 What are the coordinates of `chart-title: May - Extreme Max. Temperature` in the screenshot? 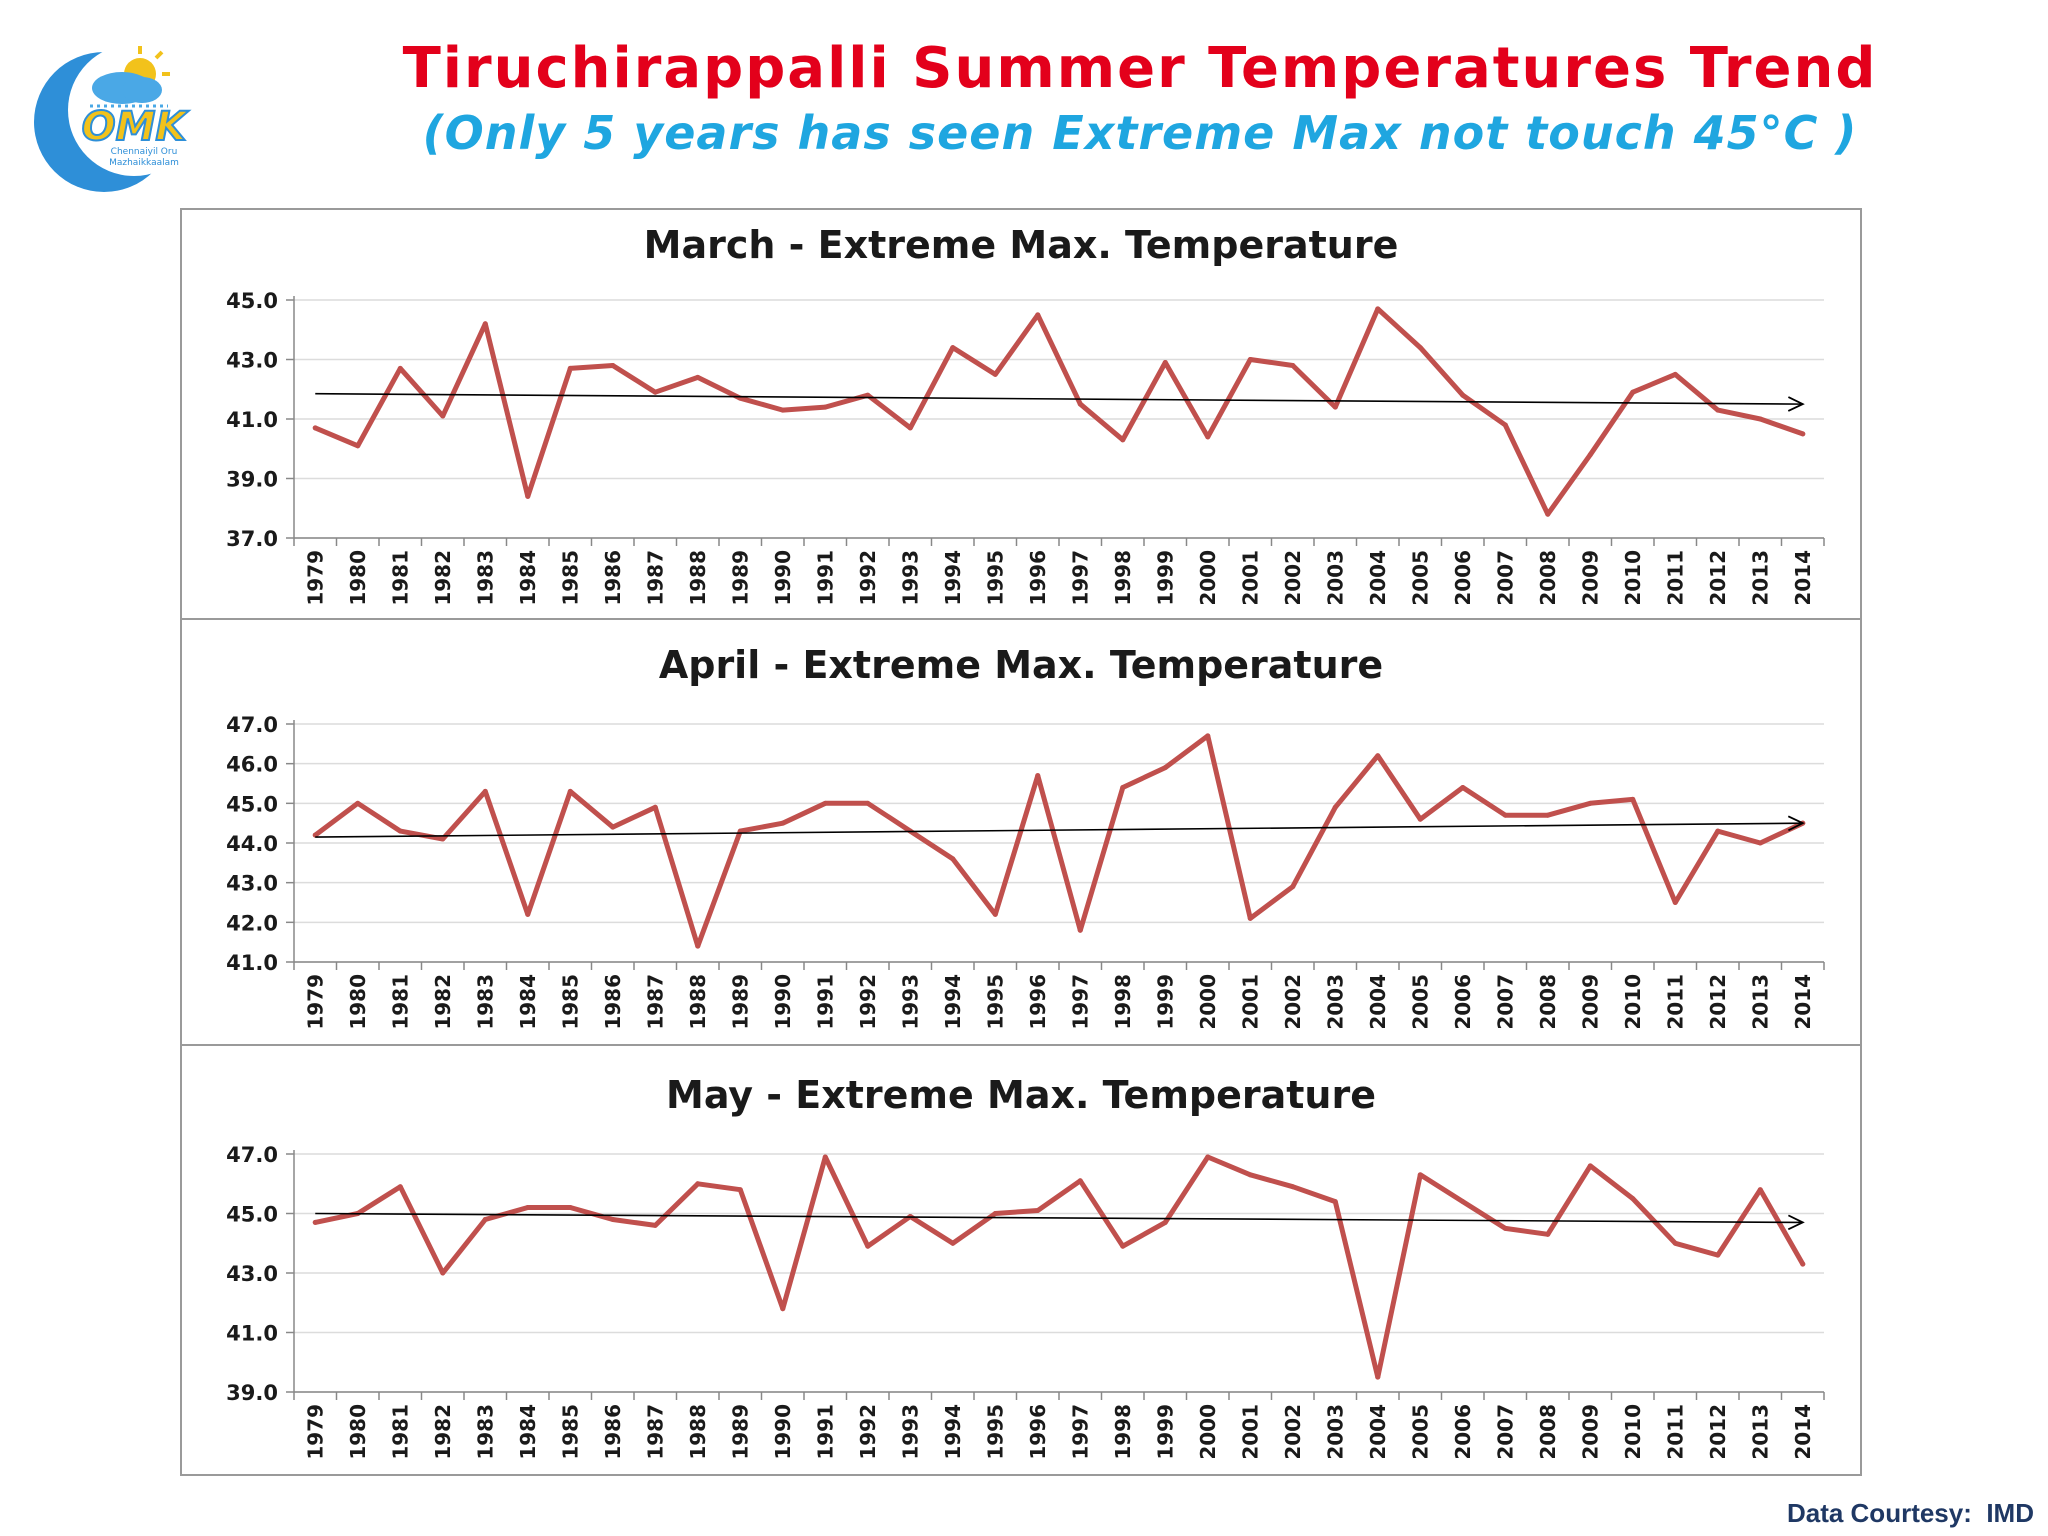 It's located at (1021, 1095).